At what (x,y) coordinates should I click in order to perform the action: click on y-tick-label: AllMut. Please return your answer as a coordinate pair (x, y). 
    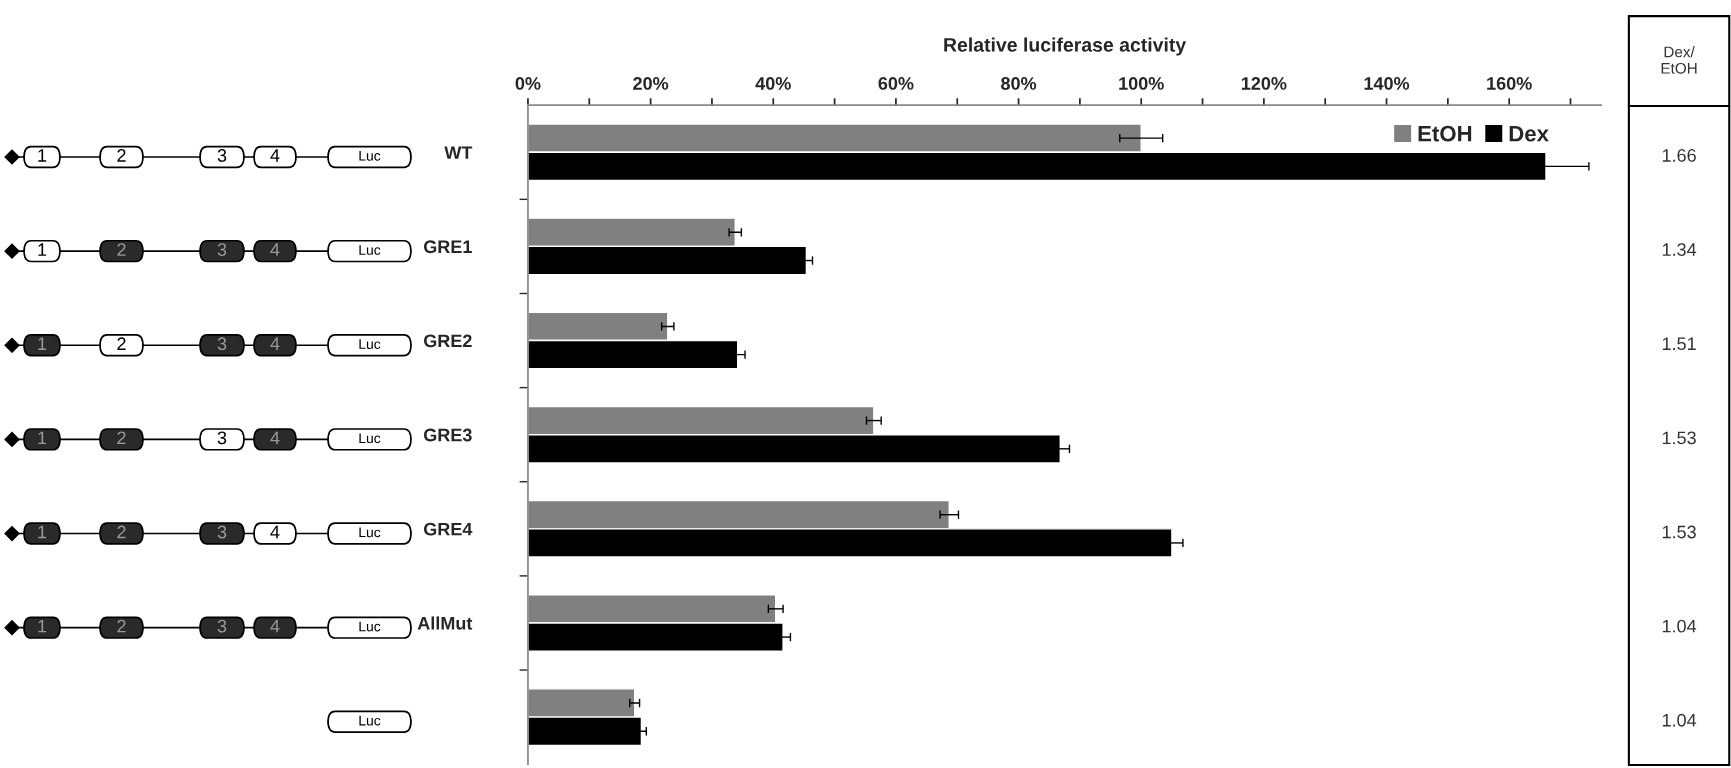
    Looking at the image, I should click on (445, 623).